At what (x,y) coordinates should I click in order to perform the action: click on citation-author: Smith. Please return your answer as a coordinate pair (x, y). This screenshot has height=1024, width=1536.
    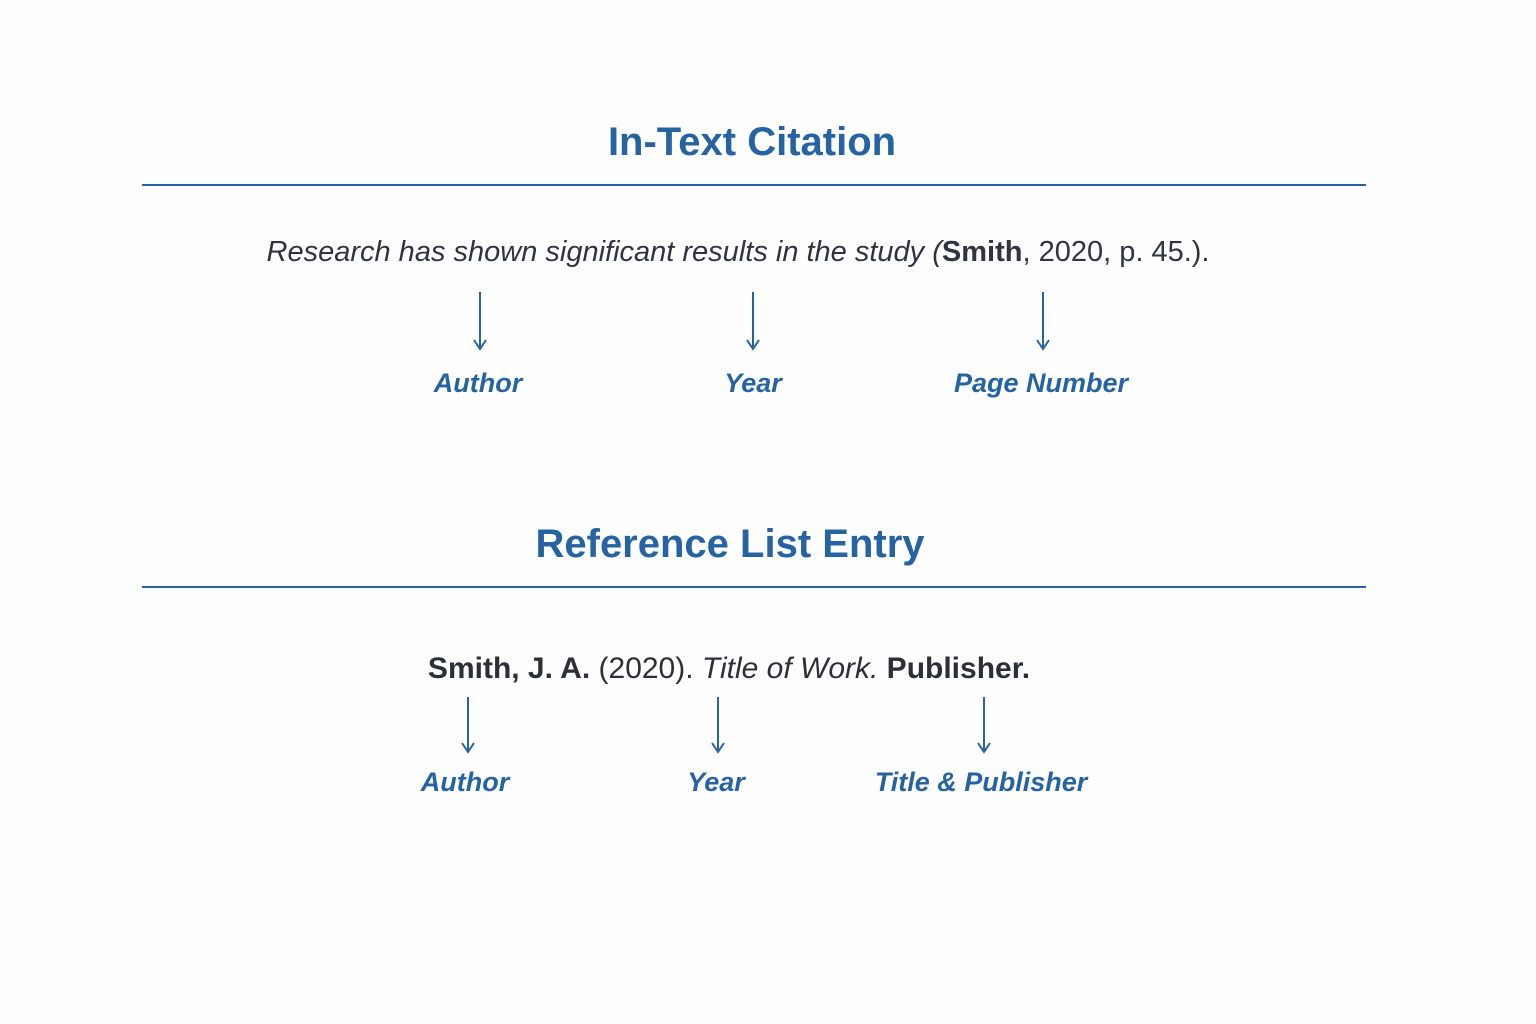
    Looking at the image, I should click on (982, 252).